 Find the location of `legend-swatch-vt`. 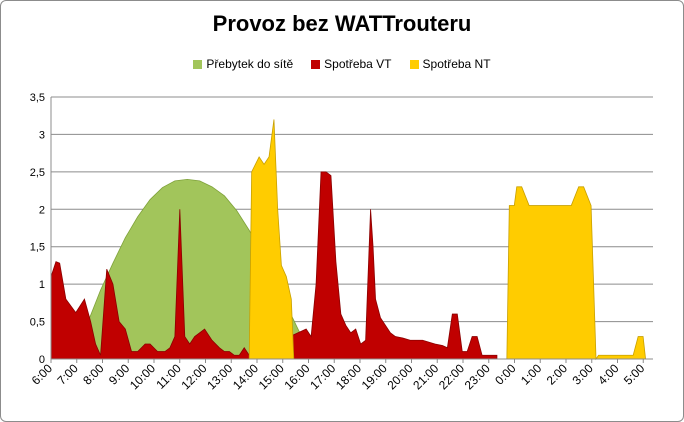

legend-swatch-vt is located at coordinates (316, 64).